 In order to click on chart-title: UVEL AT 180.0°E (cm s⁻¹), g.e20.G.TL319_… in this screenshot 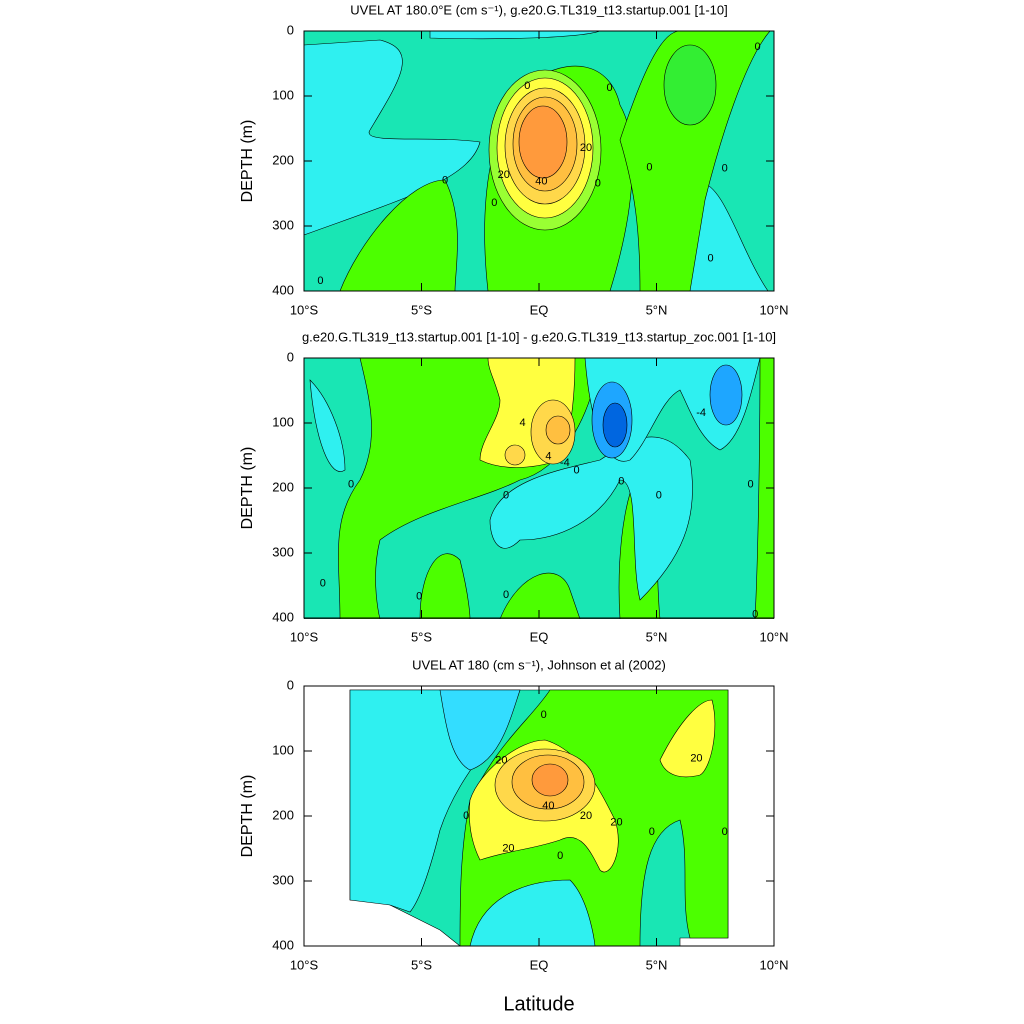, I will do `click(538, 9)`.